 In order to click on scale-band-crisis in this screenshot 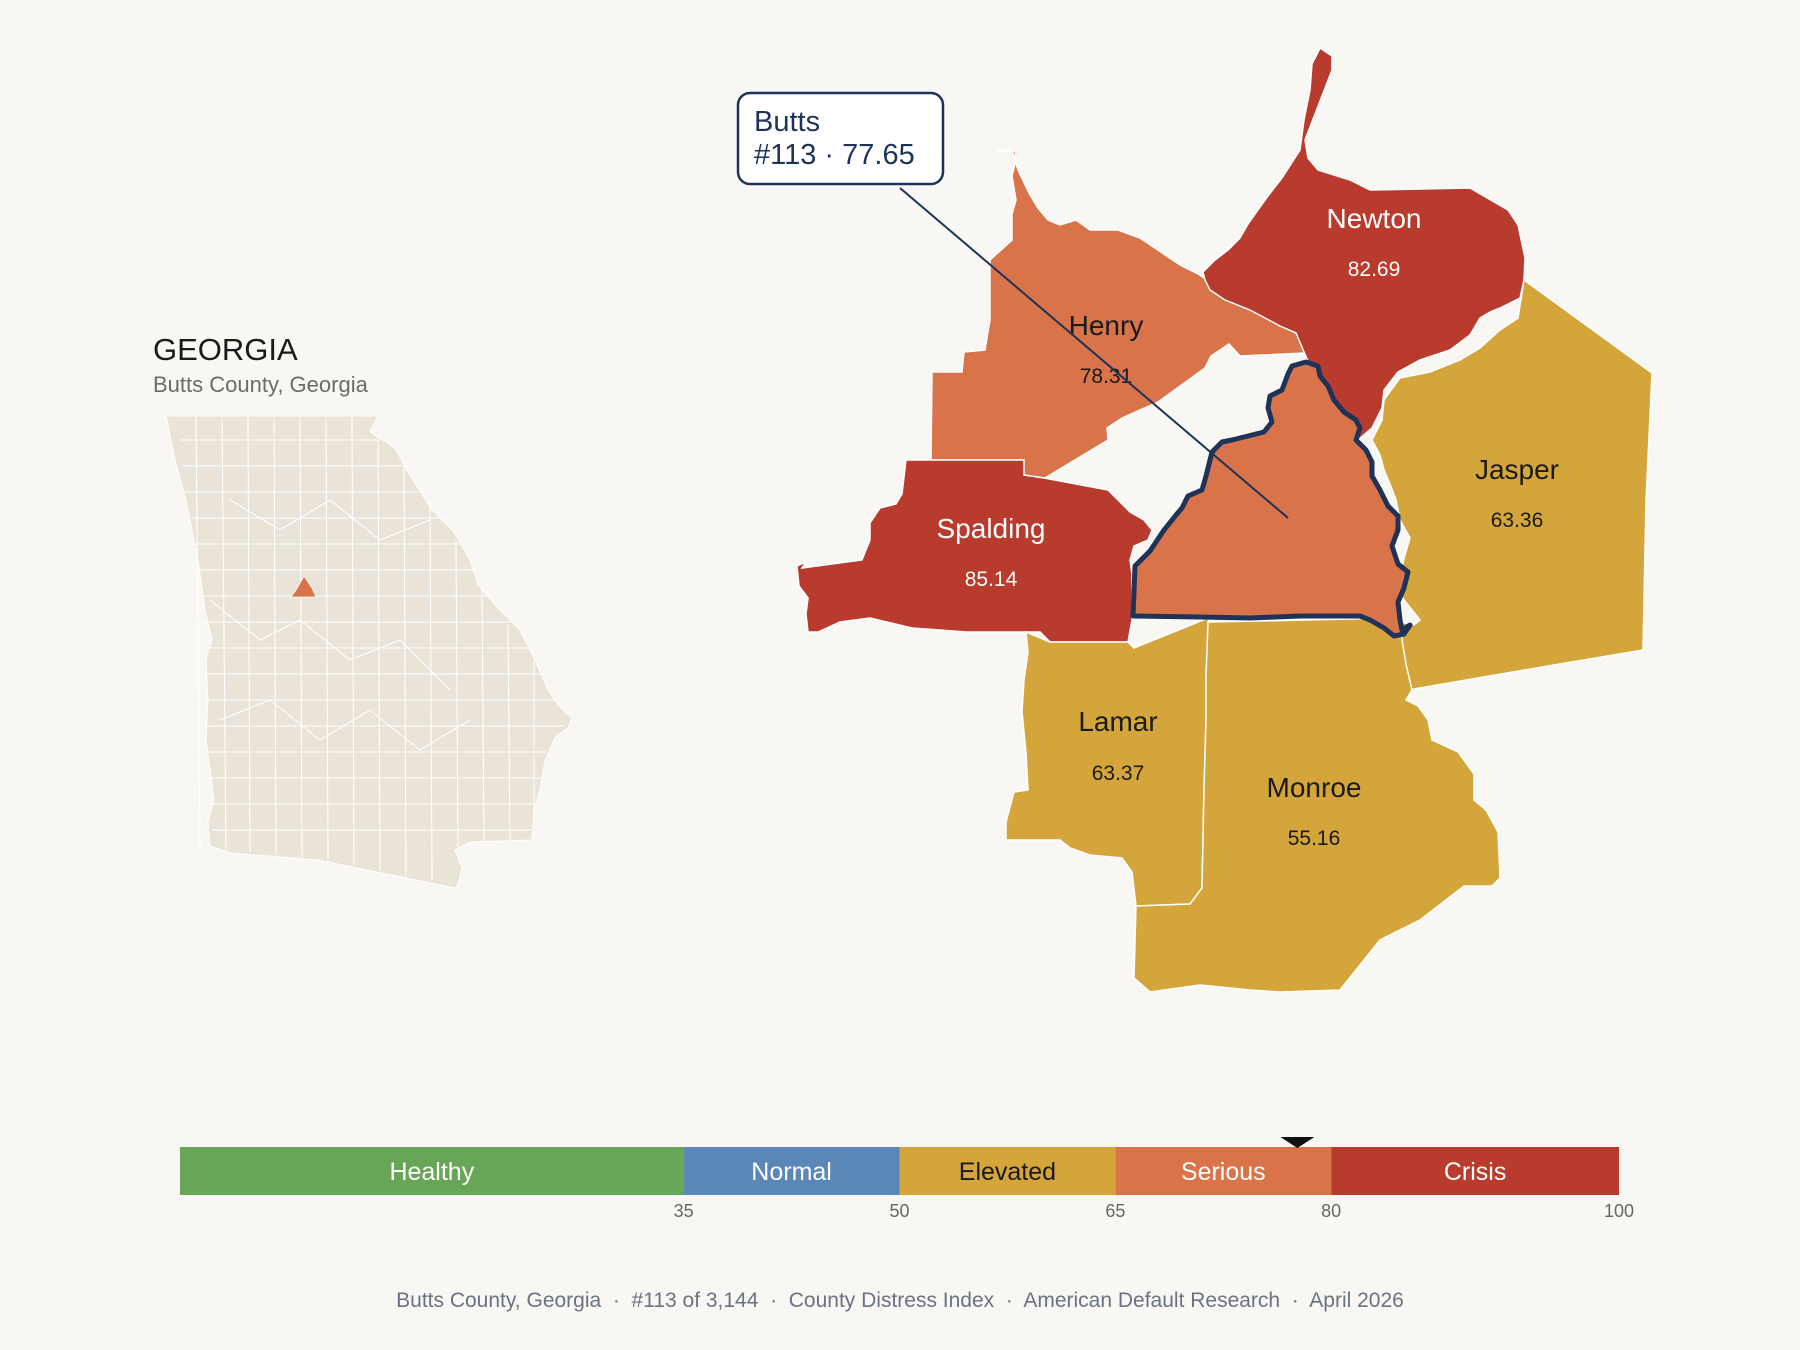, I will do `click(1475, 1171)`.